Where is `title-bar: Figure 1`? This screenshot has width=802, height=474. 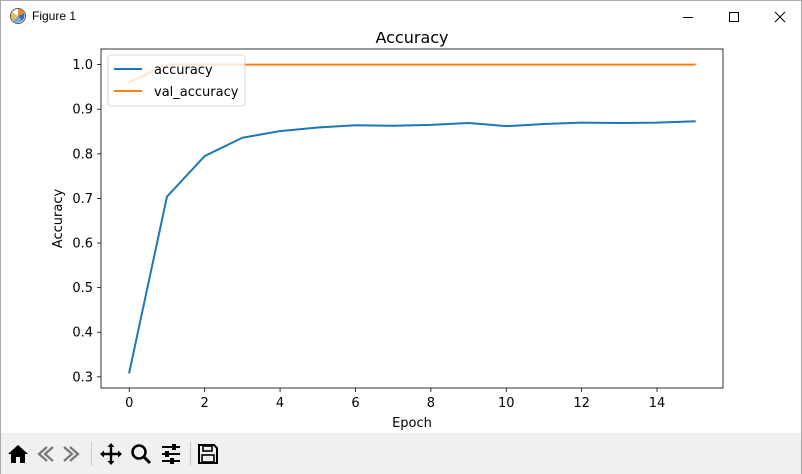 title-bar: Figure 1 is located at coordinates (401, 16).